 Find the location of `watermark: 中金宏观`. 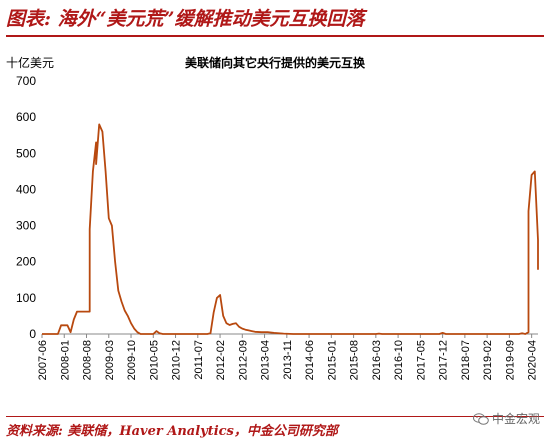

watermark: 中金宏观 is located at coordinates (506, 418).